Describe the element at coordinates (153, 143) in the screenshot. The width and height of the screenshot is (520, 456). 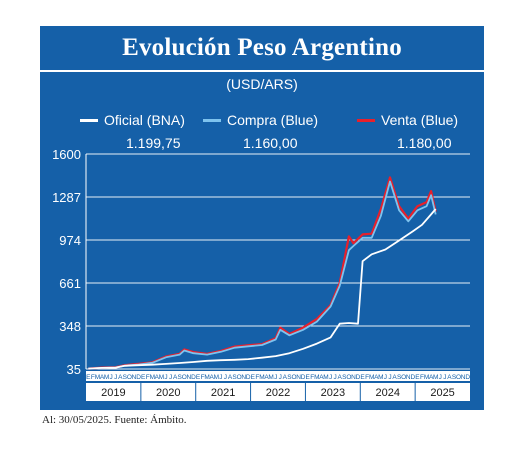
I see `legend-value-oficial: 1.199,75` at that location.